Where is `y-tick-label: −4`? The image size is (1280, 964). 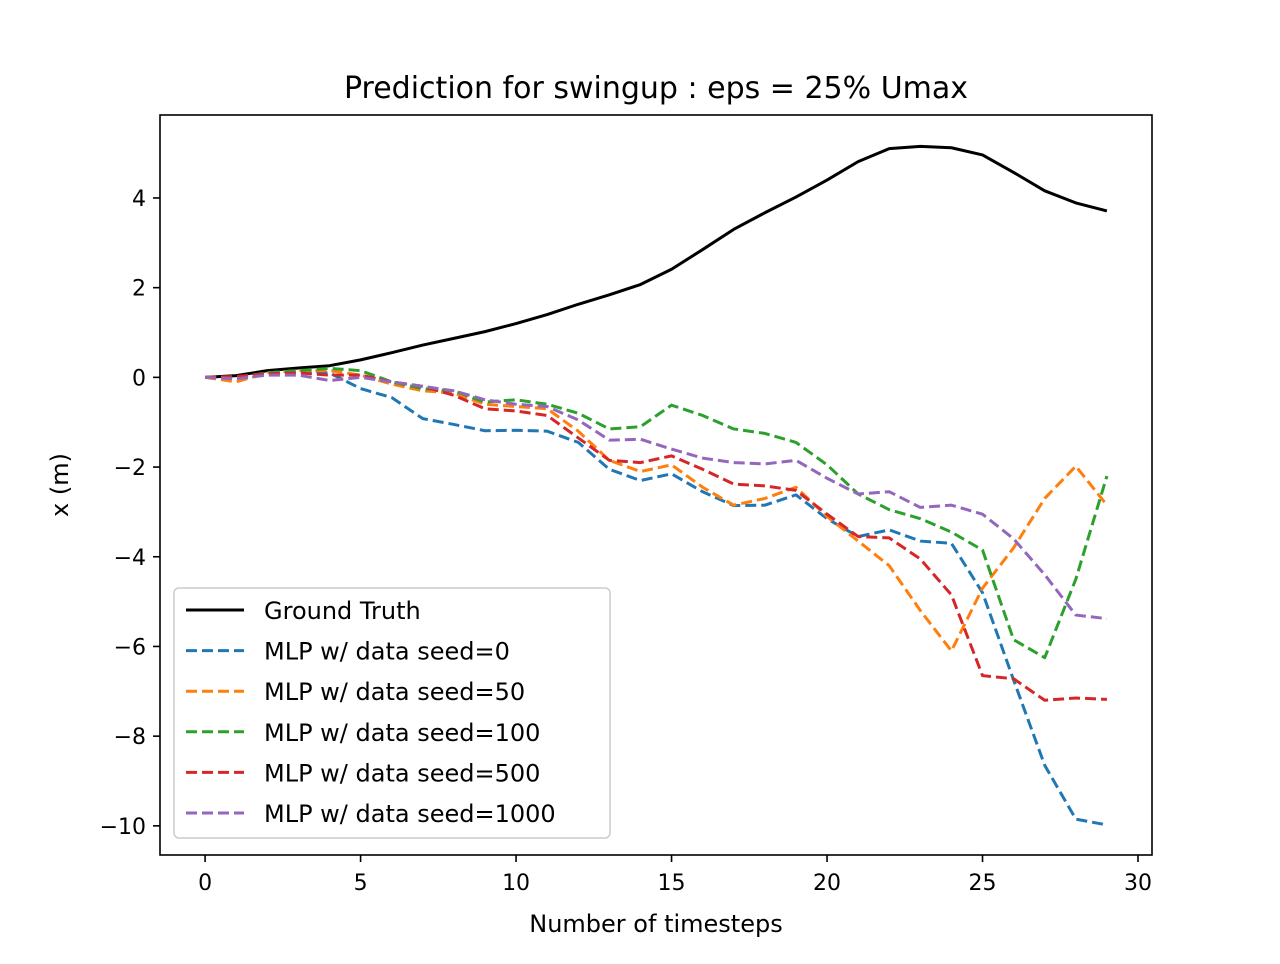
y-tick-label: −4 is located at coordinates (130, 558).